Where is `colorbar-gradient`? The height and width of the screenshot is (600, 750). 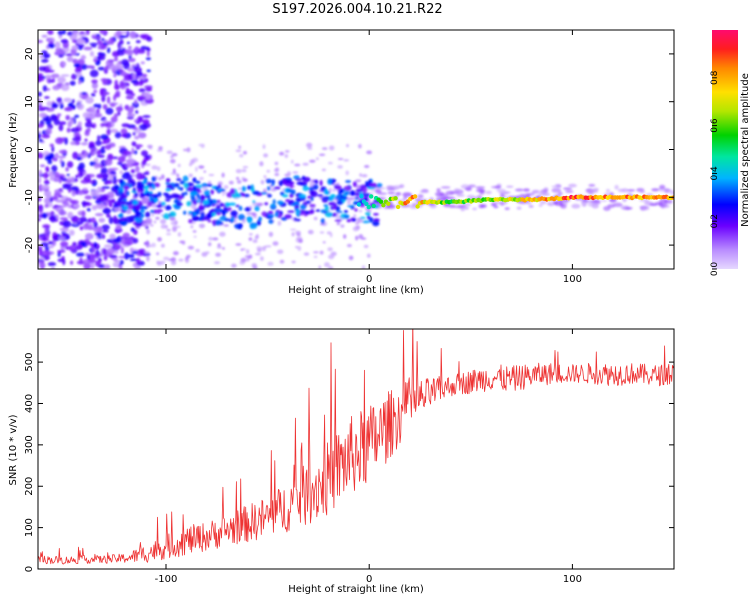 colorbar-gradient is located at coordinates (725, 149).